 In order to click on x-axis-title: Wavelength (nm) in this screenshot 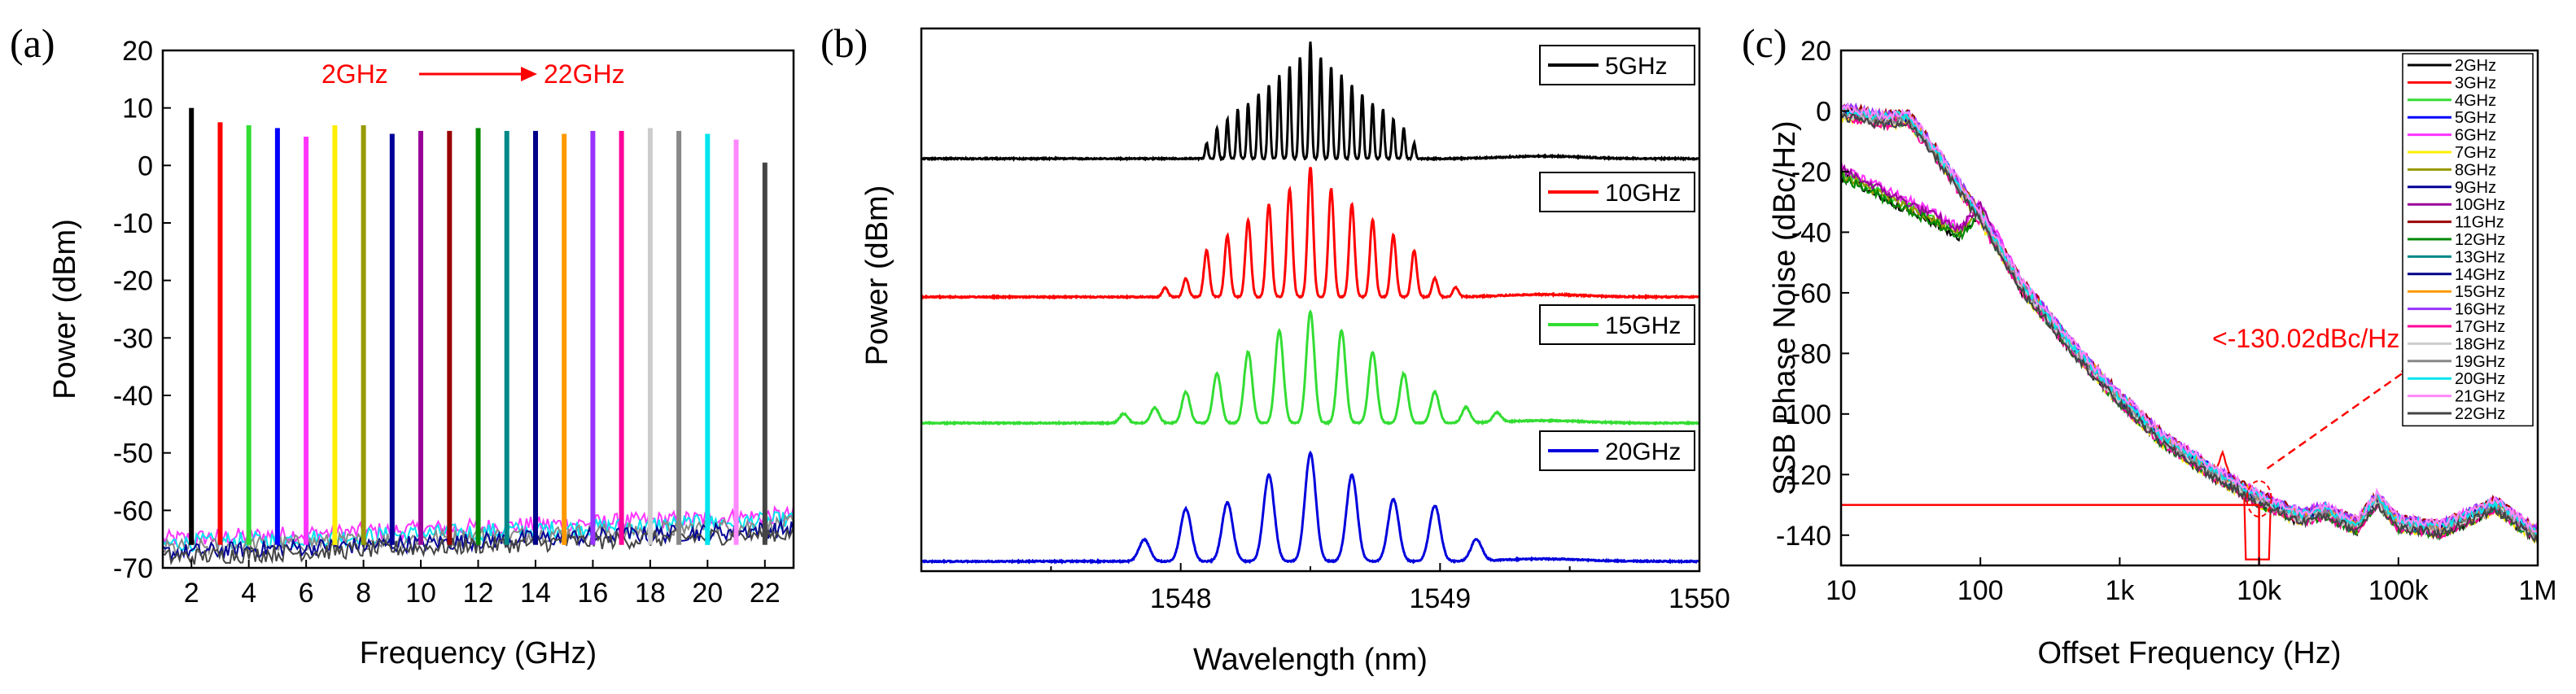, I will do `click(1310, 660)`.